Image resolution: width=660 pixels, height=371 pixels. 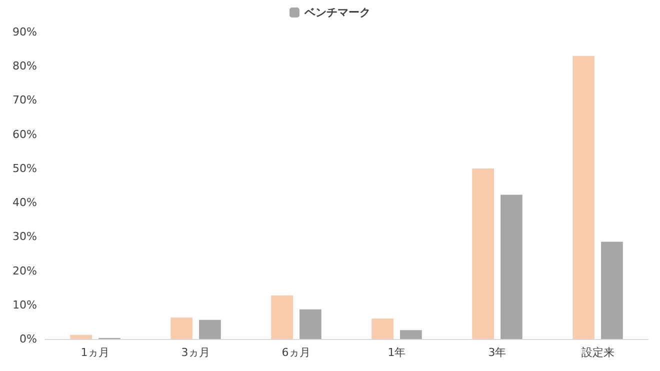 I want to click on y-tick-label: 0%, so click(x=28, y=339).